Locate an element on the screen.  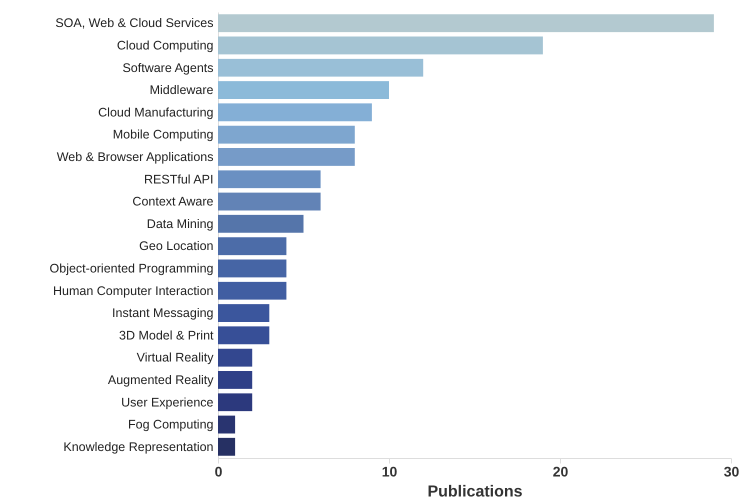
y-tick-label: User Experience is located at coordinates (167, 402).